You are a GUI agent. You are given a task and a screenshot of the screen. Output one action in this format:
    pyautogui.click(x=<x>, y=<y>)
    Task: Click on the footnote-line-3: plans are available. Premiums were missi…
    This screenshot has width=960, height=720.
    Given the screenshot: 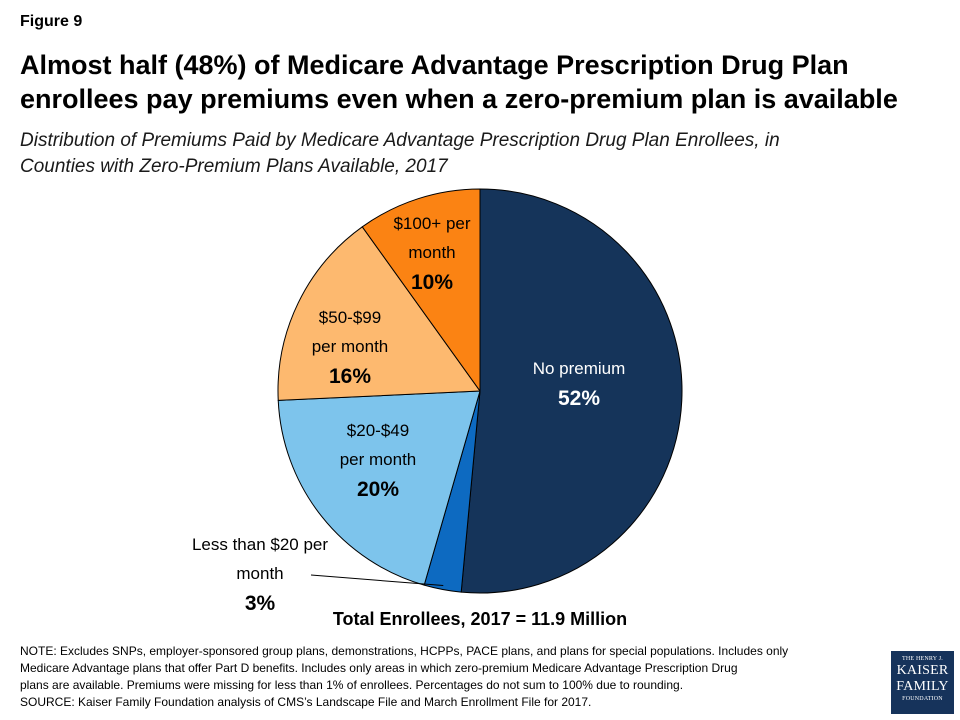 What is the action you would take?
    pyautogui.click(x=352, y=685)
    